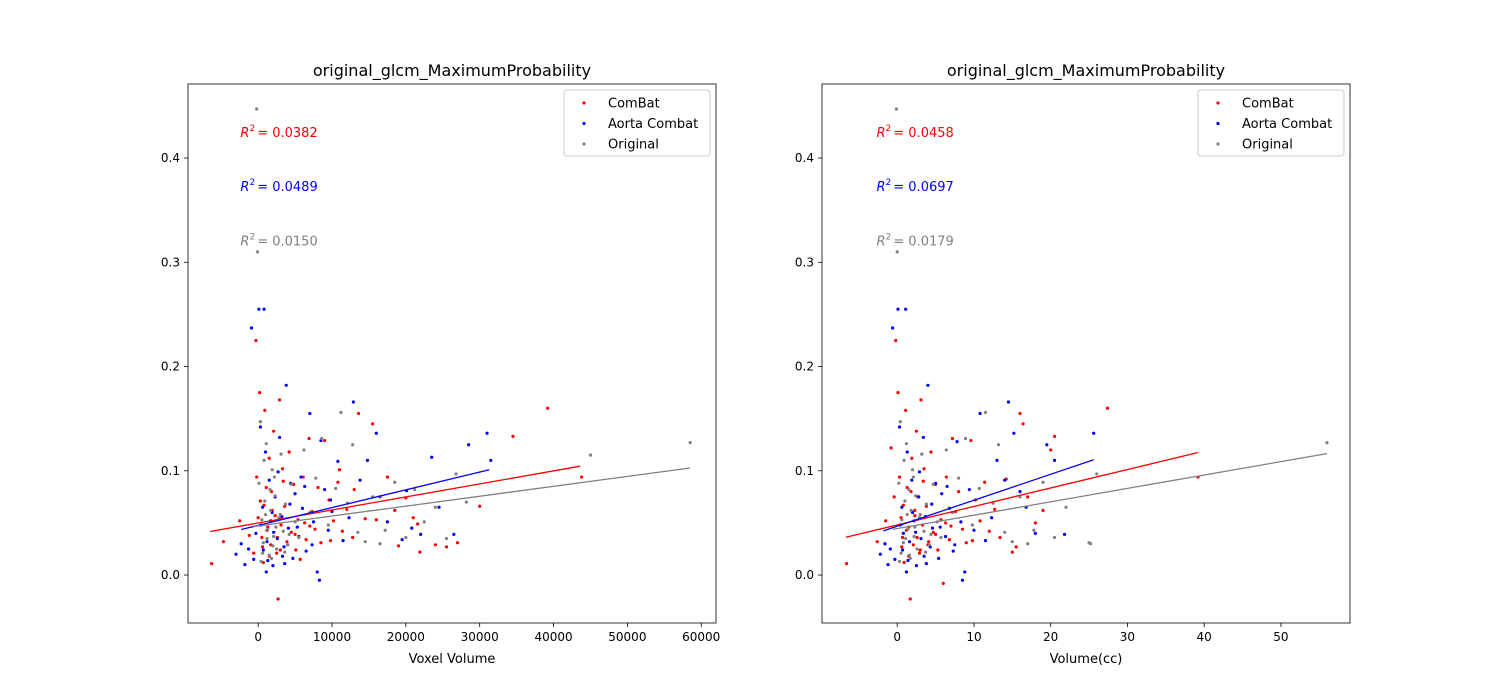 The height and width of the screenshot is (700, 1500). Describe the element at coordinates (287, 133) in the screenshot. I see `r-squared-value: = 0.0382` at that location.